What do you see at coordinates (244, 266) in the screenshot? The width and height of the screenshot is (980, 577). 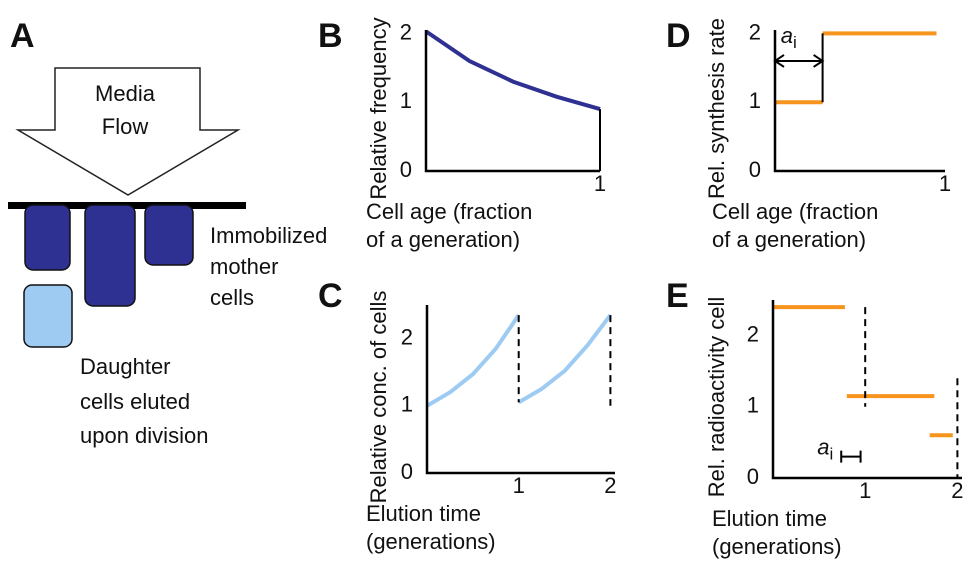 I see `mother-text: mother` at bounding box center [244, 266].